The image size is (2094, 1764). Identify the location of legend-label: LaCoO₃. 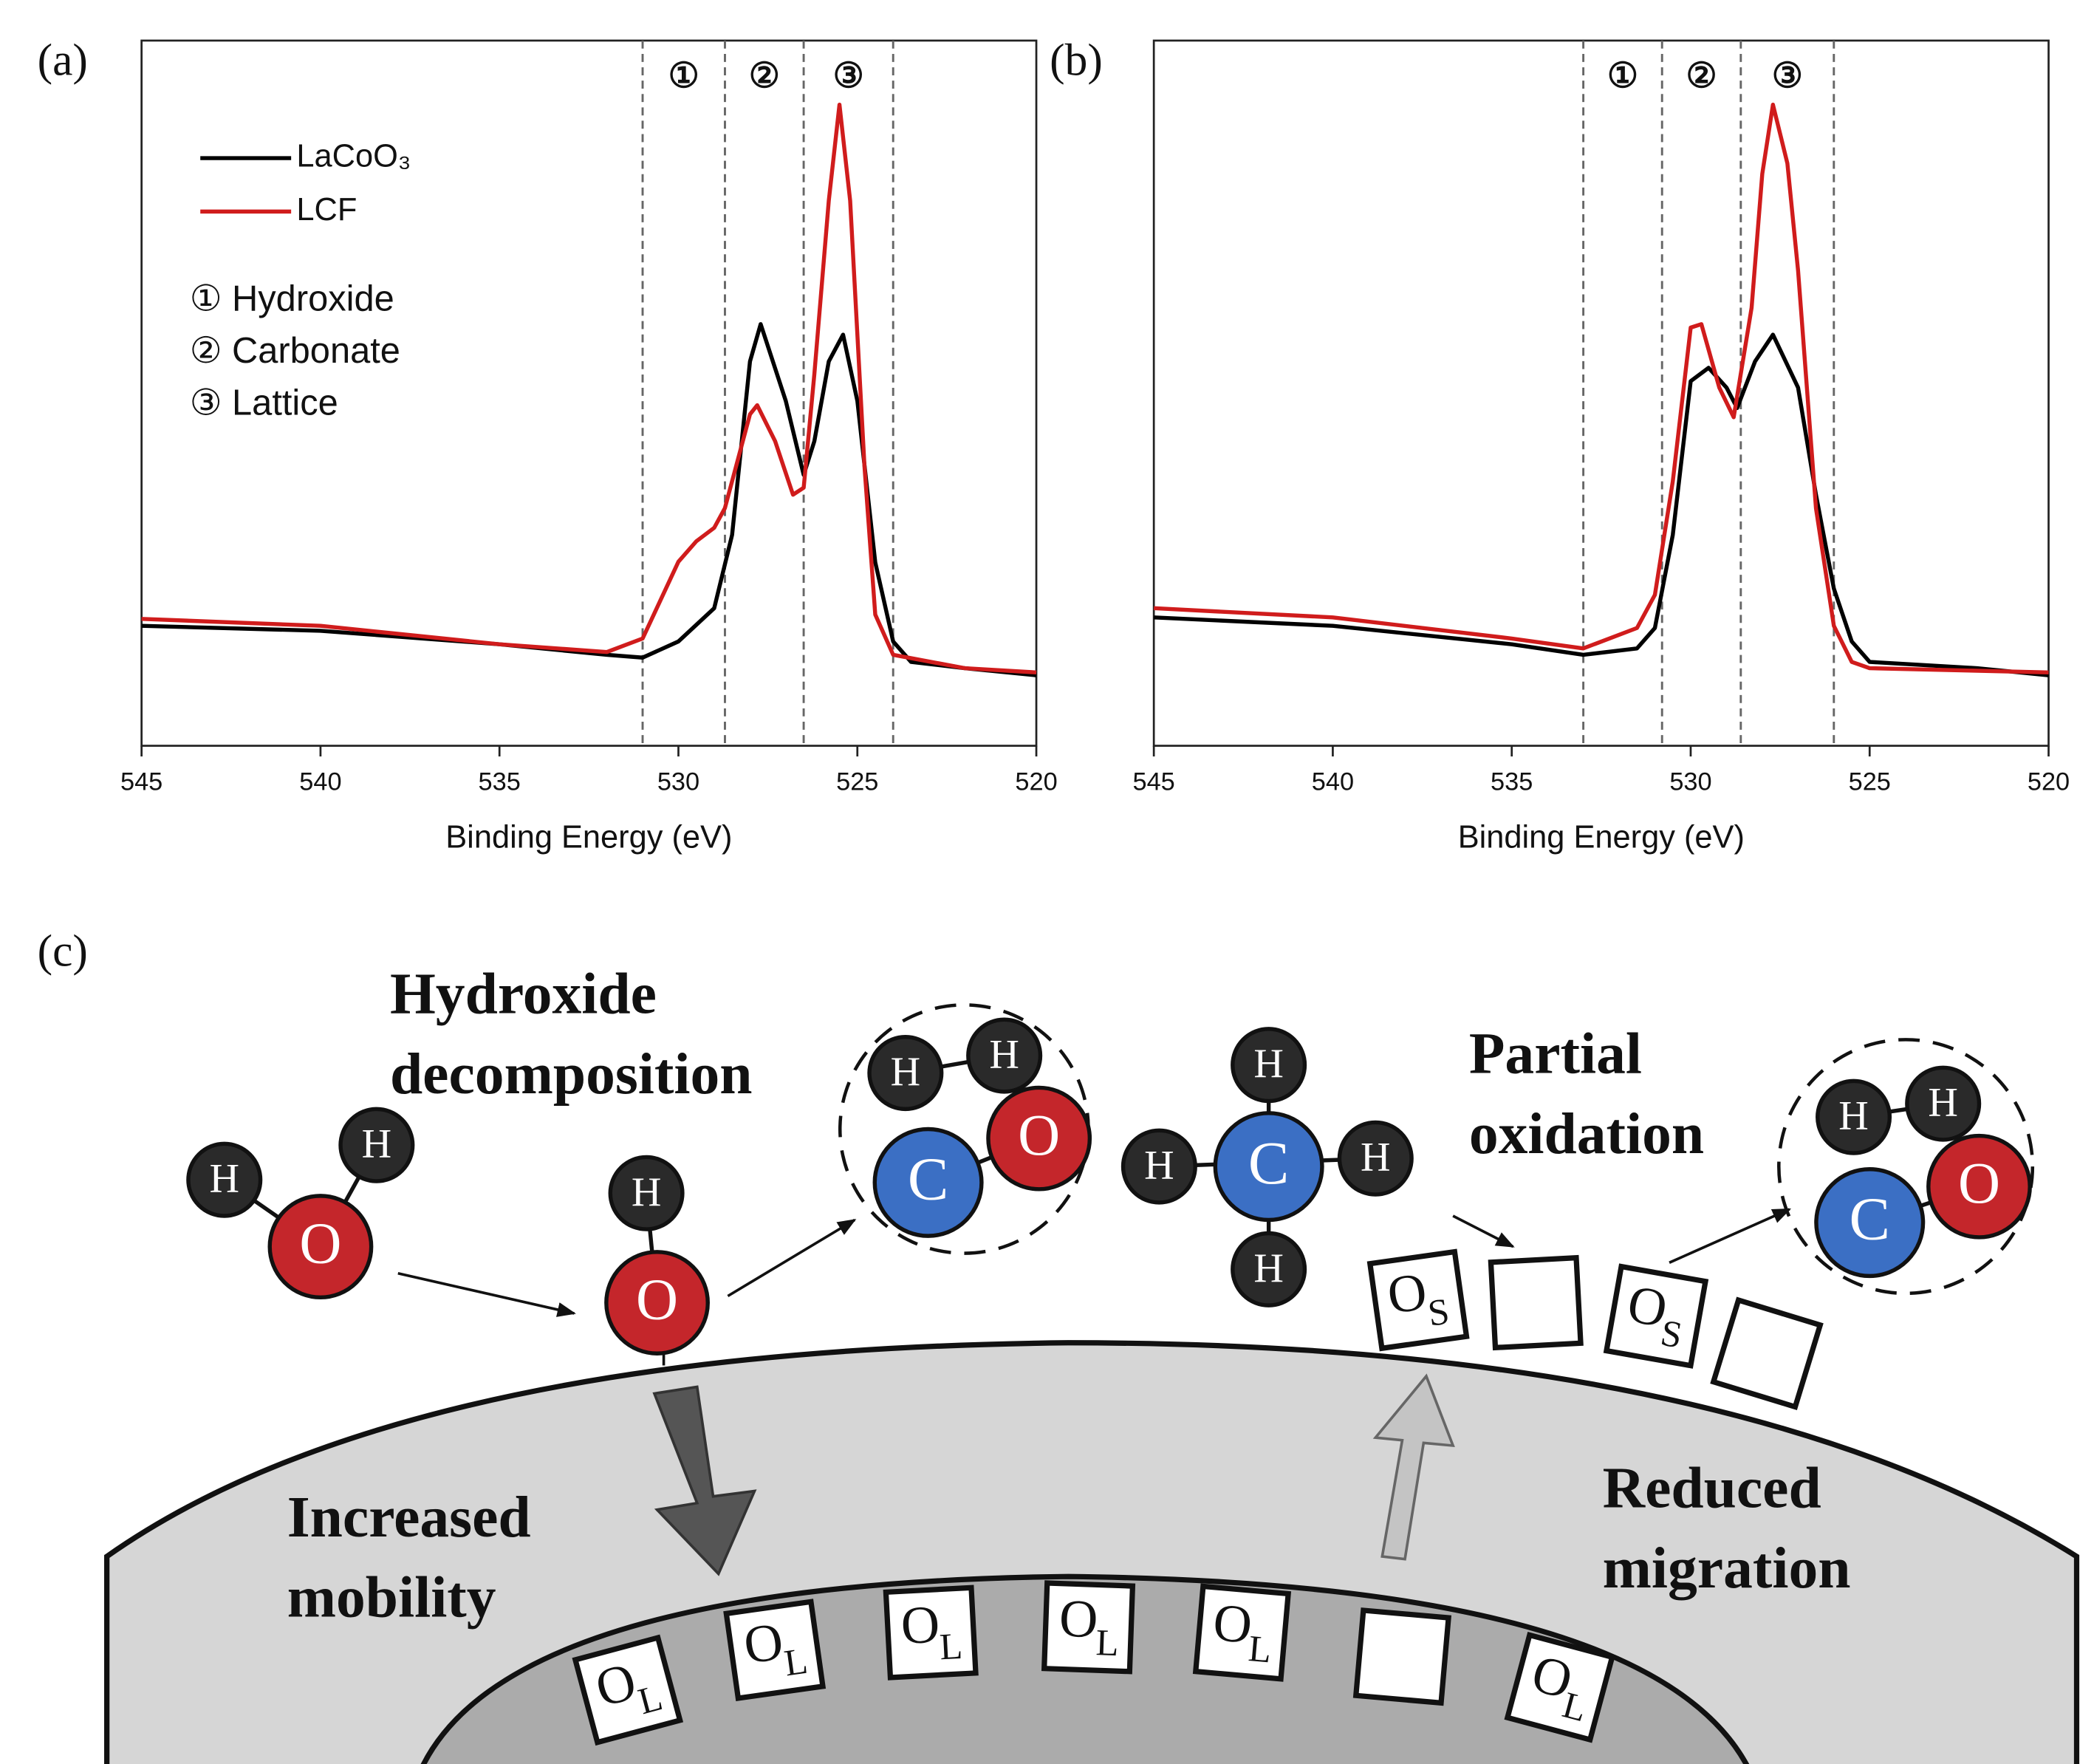
(353, 156).